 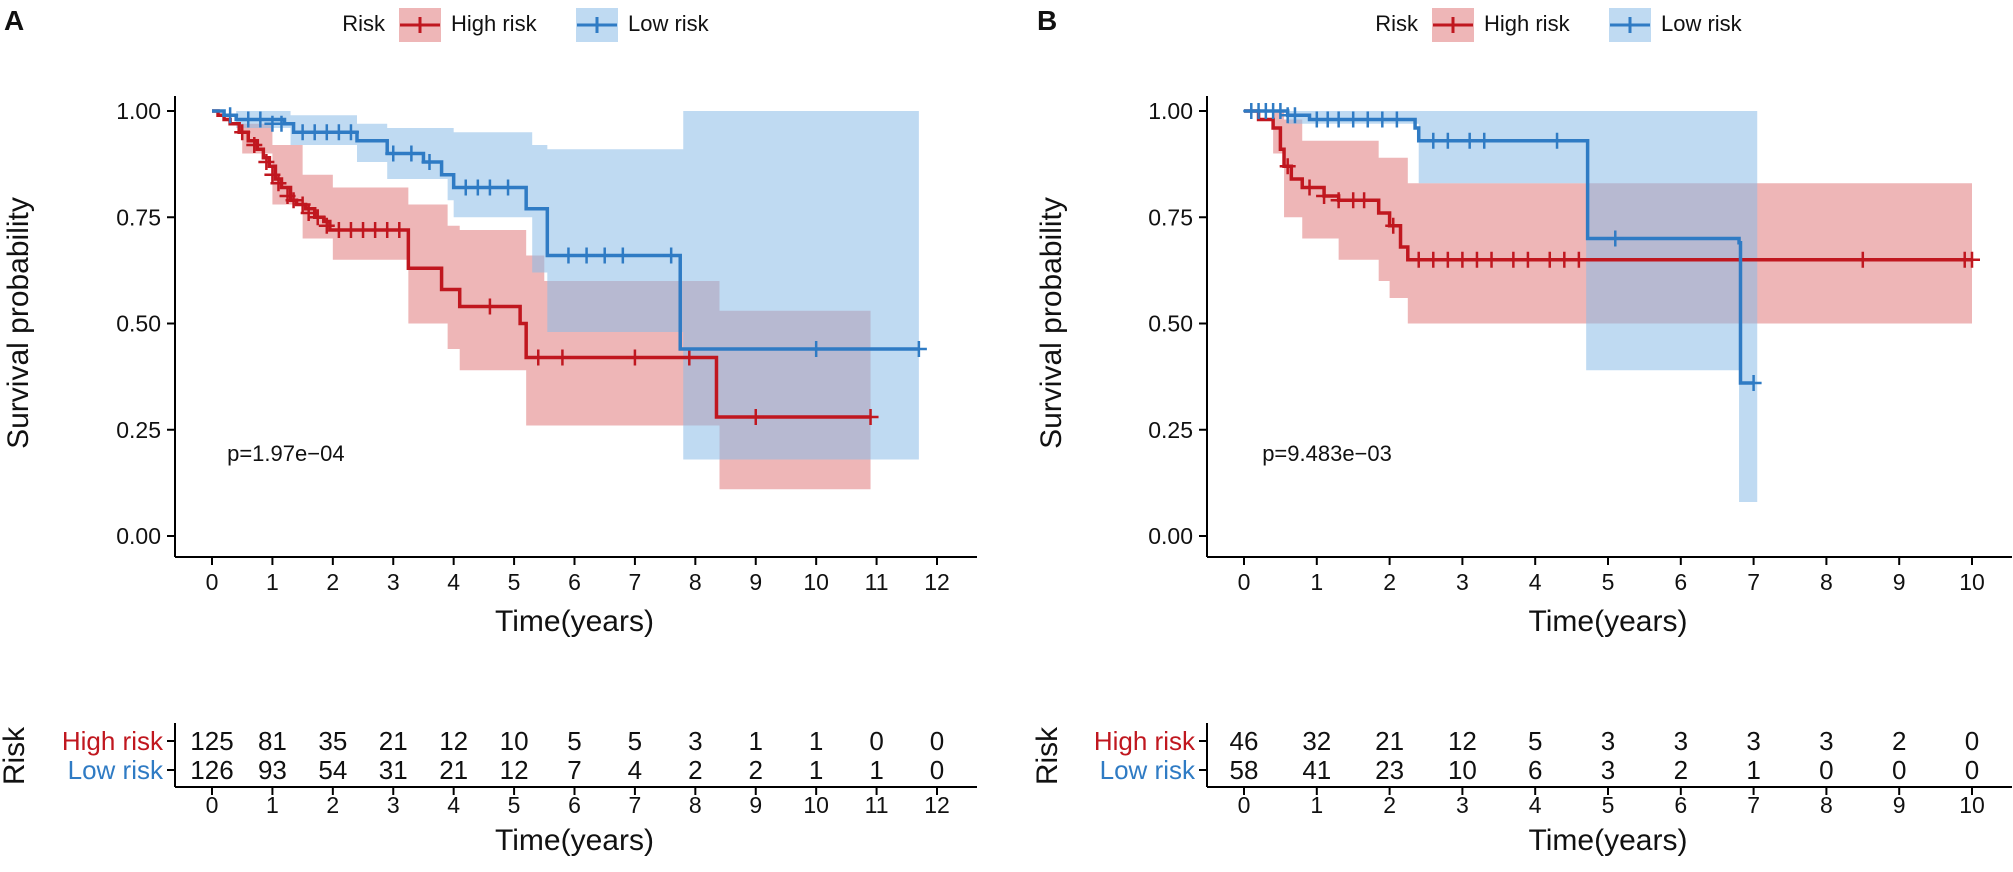 I want to click on risk-count-high-risk: 0, so click(x=876, y=741).